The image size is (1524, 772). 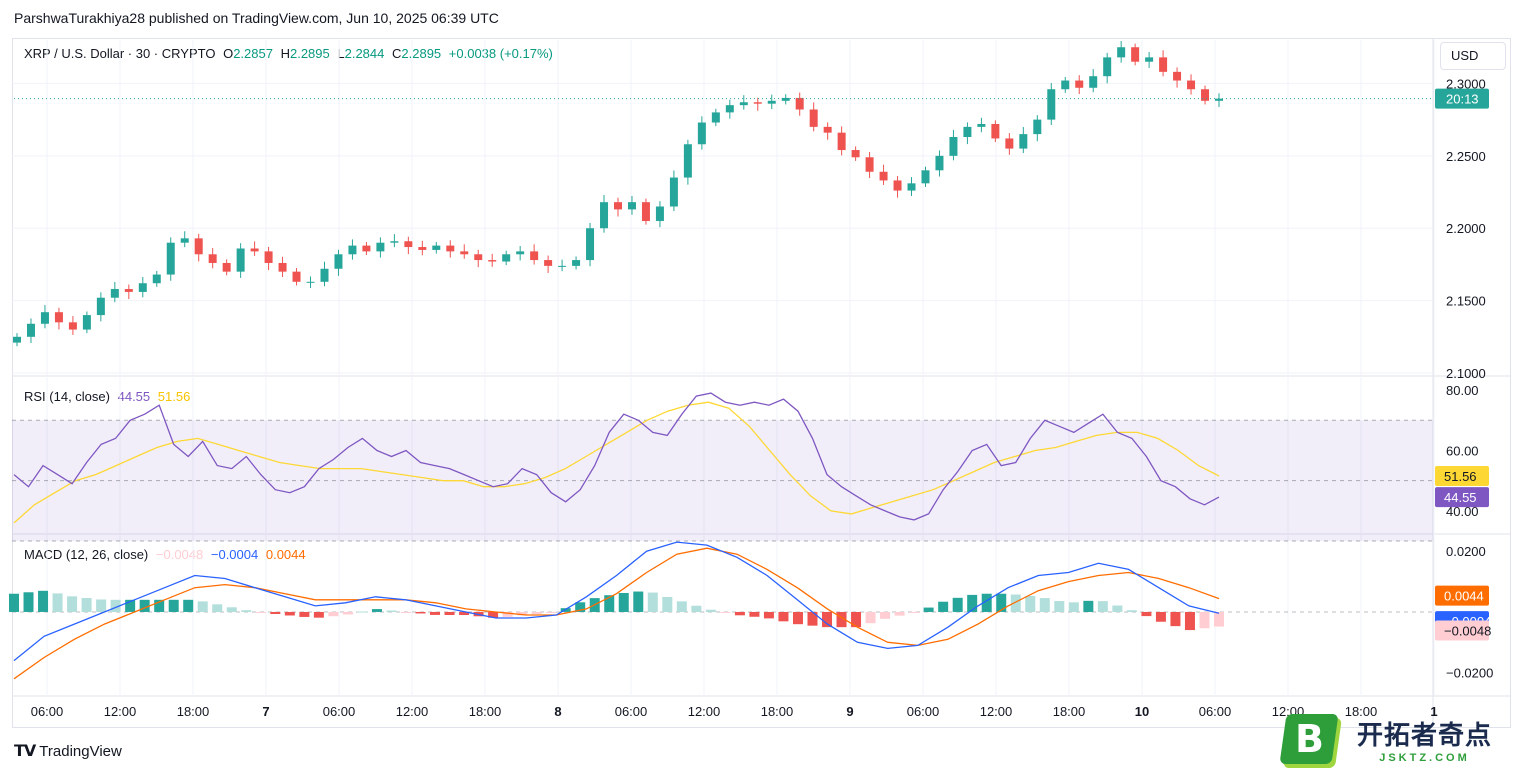 I want to click on macd-signal-line, so click(x=616, y=613).